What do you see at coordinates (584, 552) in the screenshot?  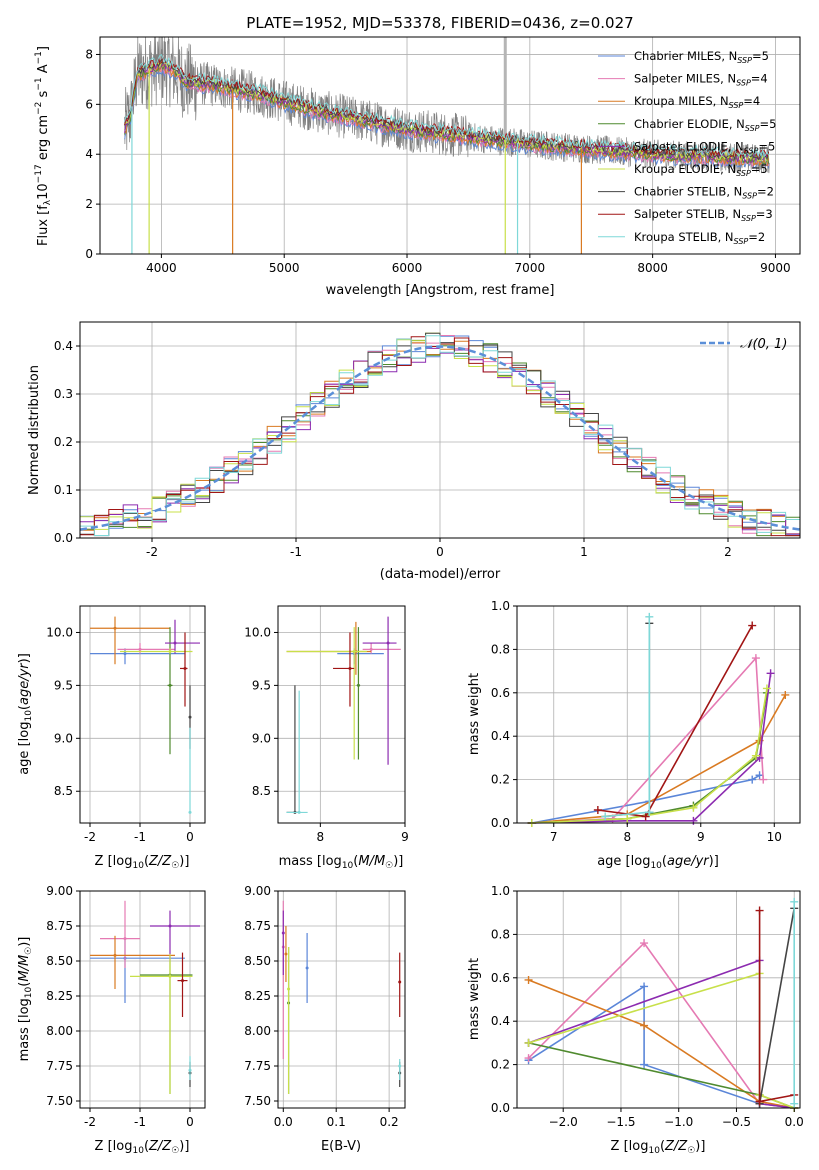 I see `x-tick-label: 1` at bounding box center [584, 552].